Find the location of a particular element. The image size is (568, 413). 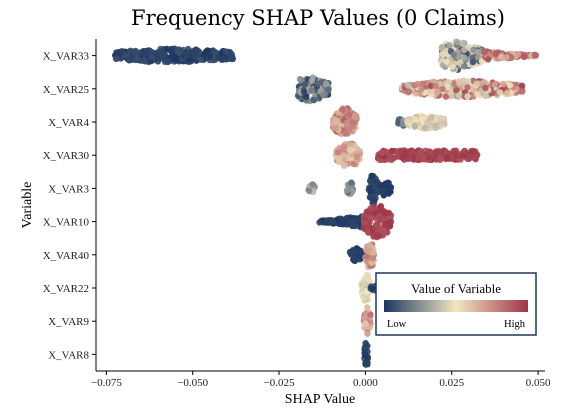

y-tick-label: X_VAR25 is located at coordinates (66, 90).